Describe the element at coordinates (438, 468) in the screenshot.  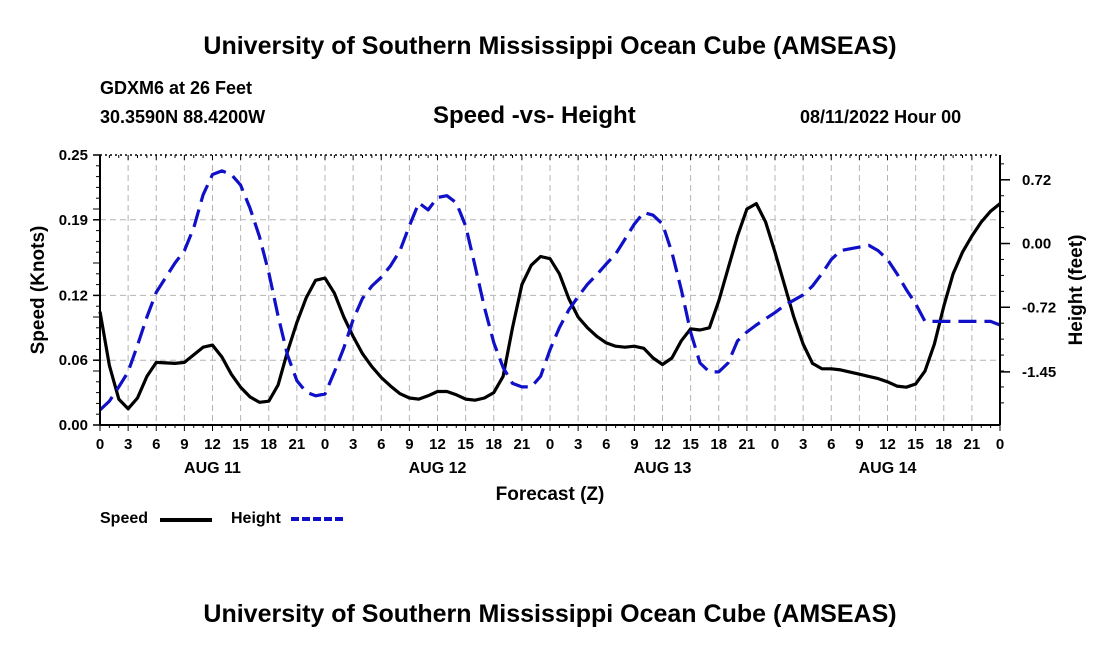
I see `x-day-label: AUG 12` at that location.